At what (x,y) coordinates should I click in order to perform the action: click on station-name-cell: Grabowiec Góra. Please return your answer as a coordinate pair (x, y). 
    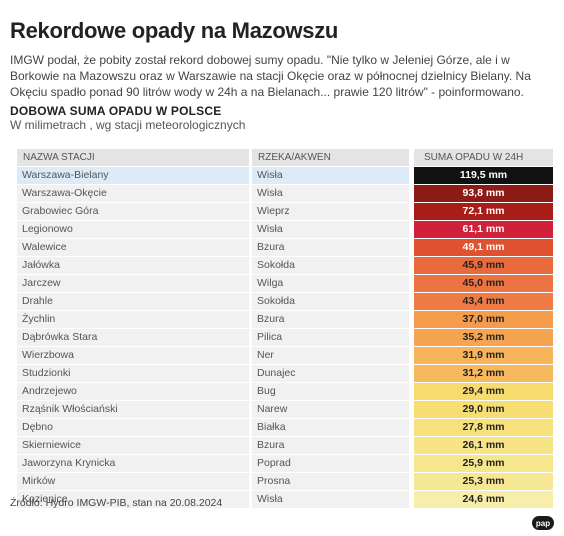
    Looking at the image, I should click on (133, 211).